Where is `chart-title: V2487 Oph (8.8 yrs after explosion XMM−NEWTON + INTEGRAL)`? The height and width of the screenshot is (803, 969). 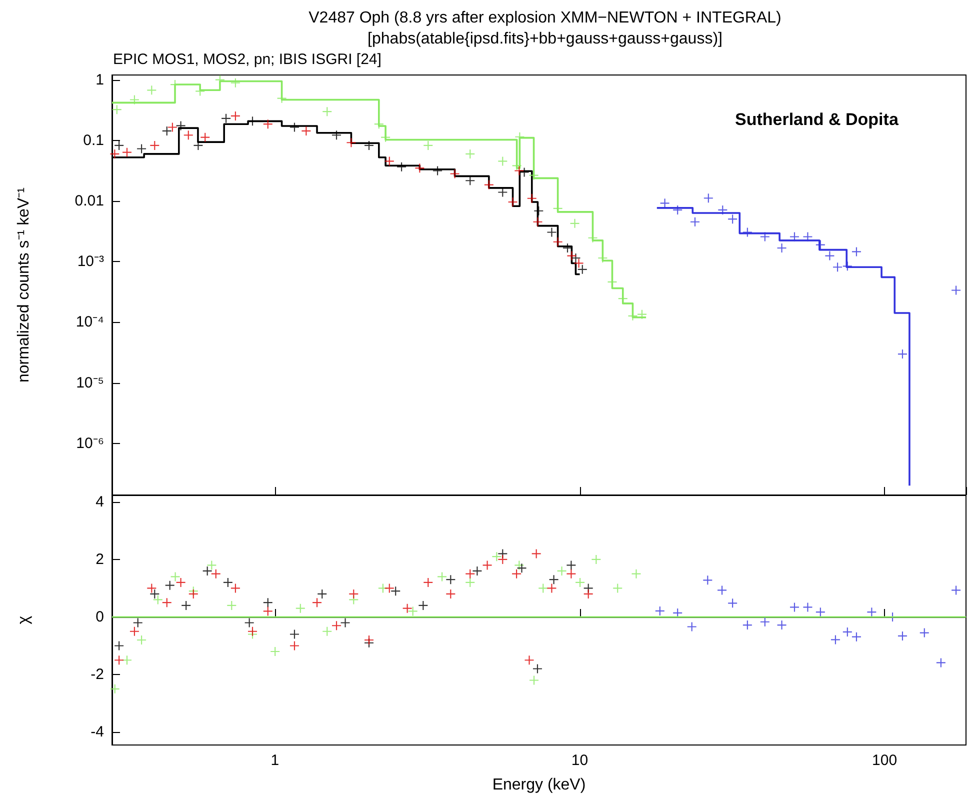
chart-title: V2487 Oph (8.8 yrs after explosion XMM−NEWTON + INTEGRAL) is located at coordinates (545, 18).